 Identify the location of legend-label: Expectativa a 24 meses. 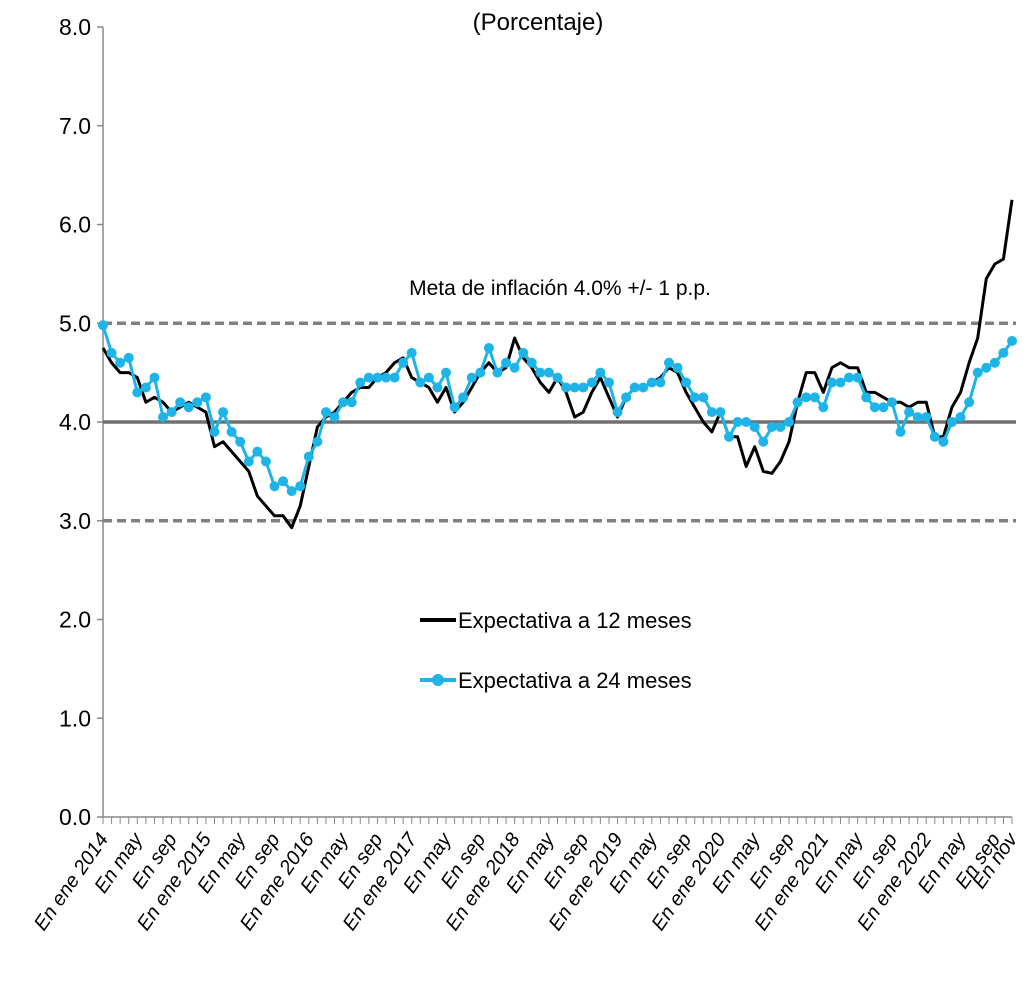
(575, 680).